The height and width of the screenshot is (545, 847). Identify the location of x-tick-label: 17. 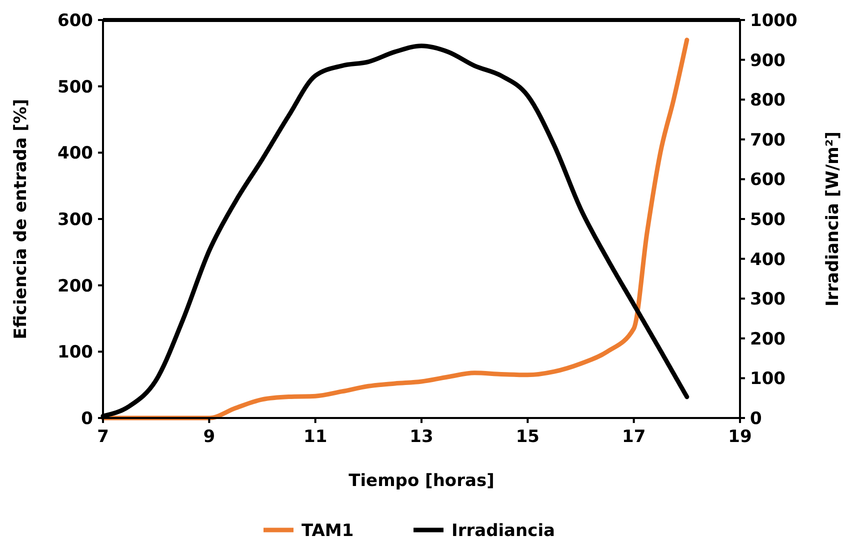
(634, 437).